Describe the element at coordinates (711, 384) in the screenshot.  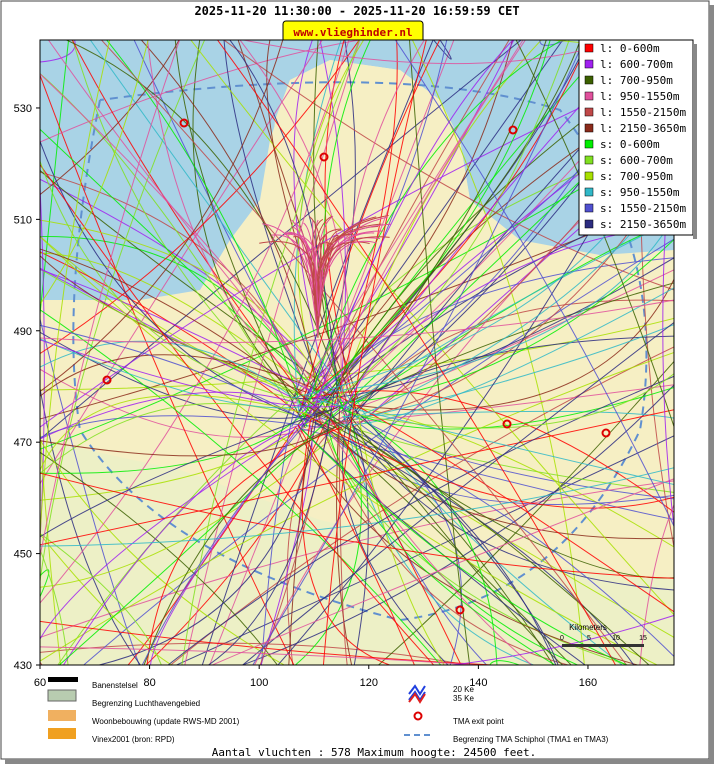
I see `frame-shadow` at that location.